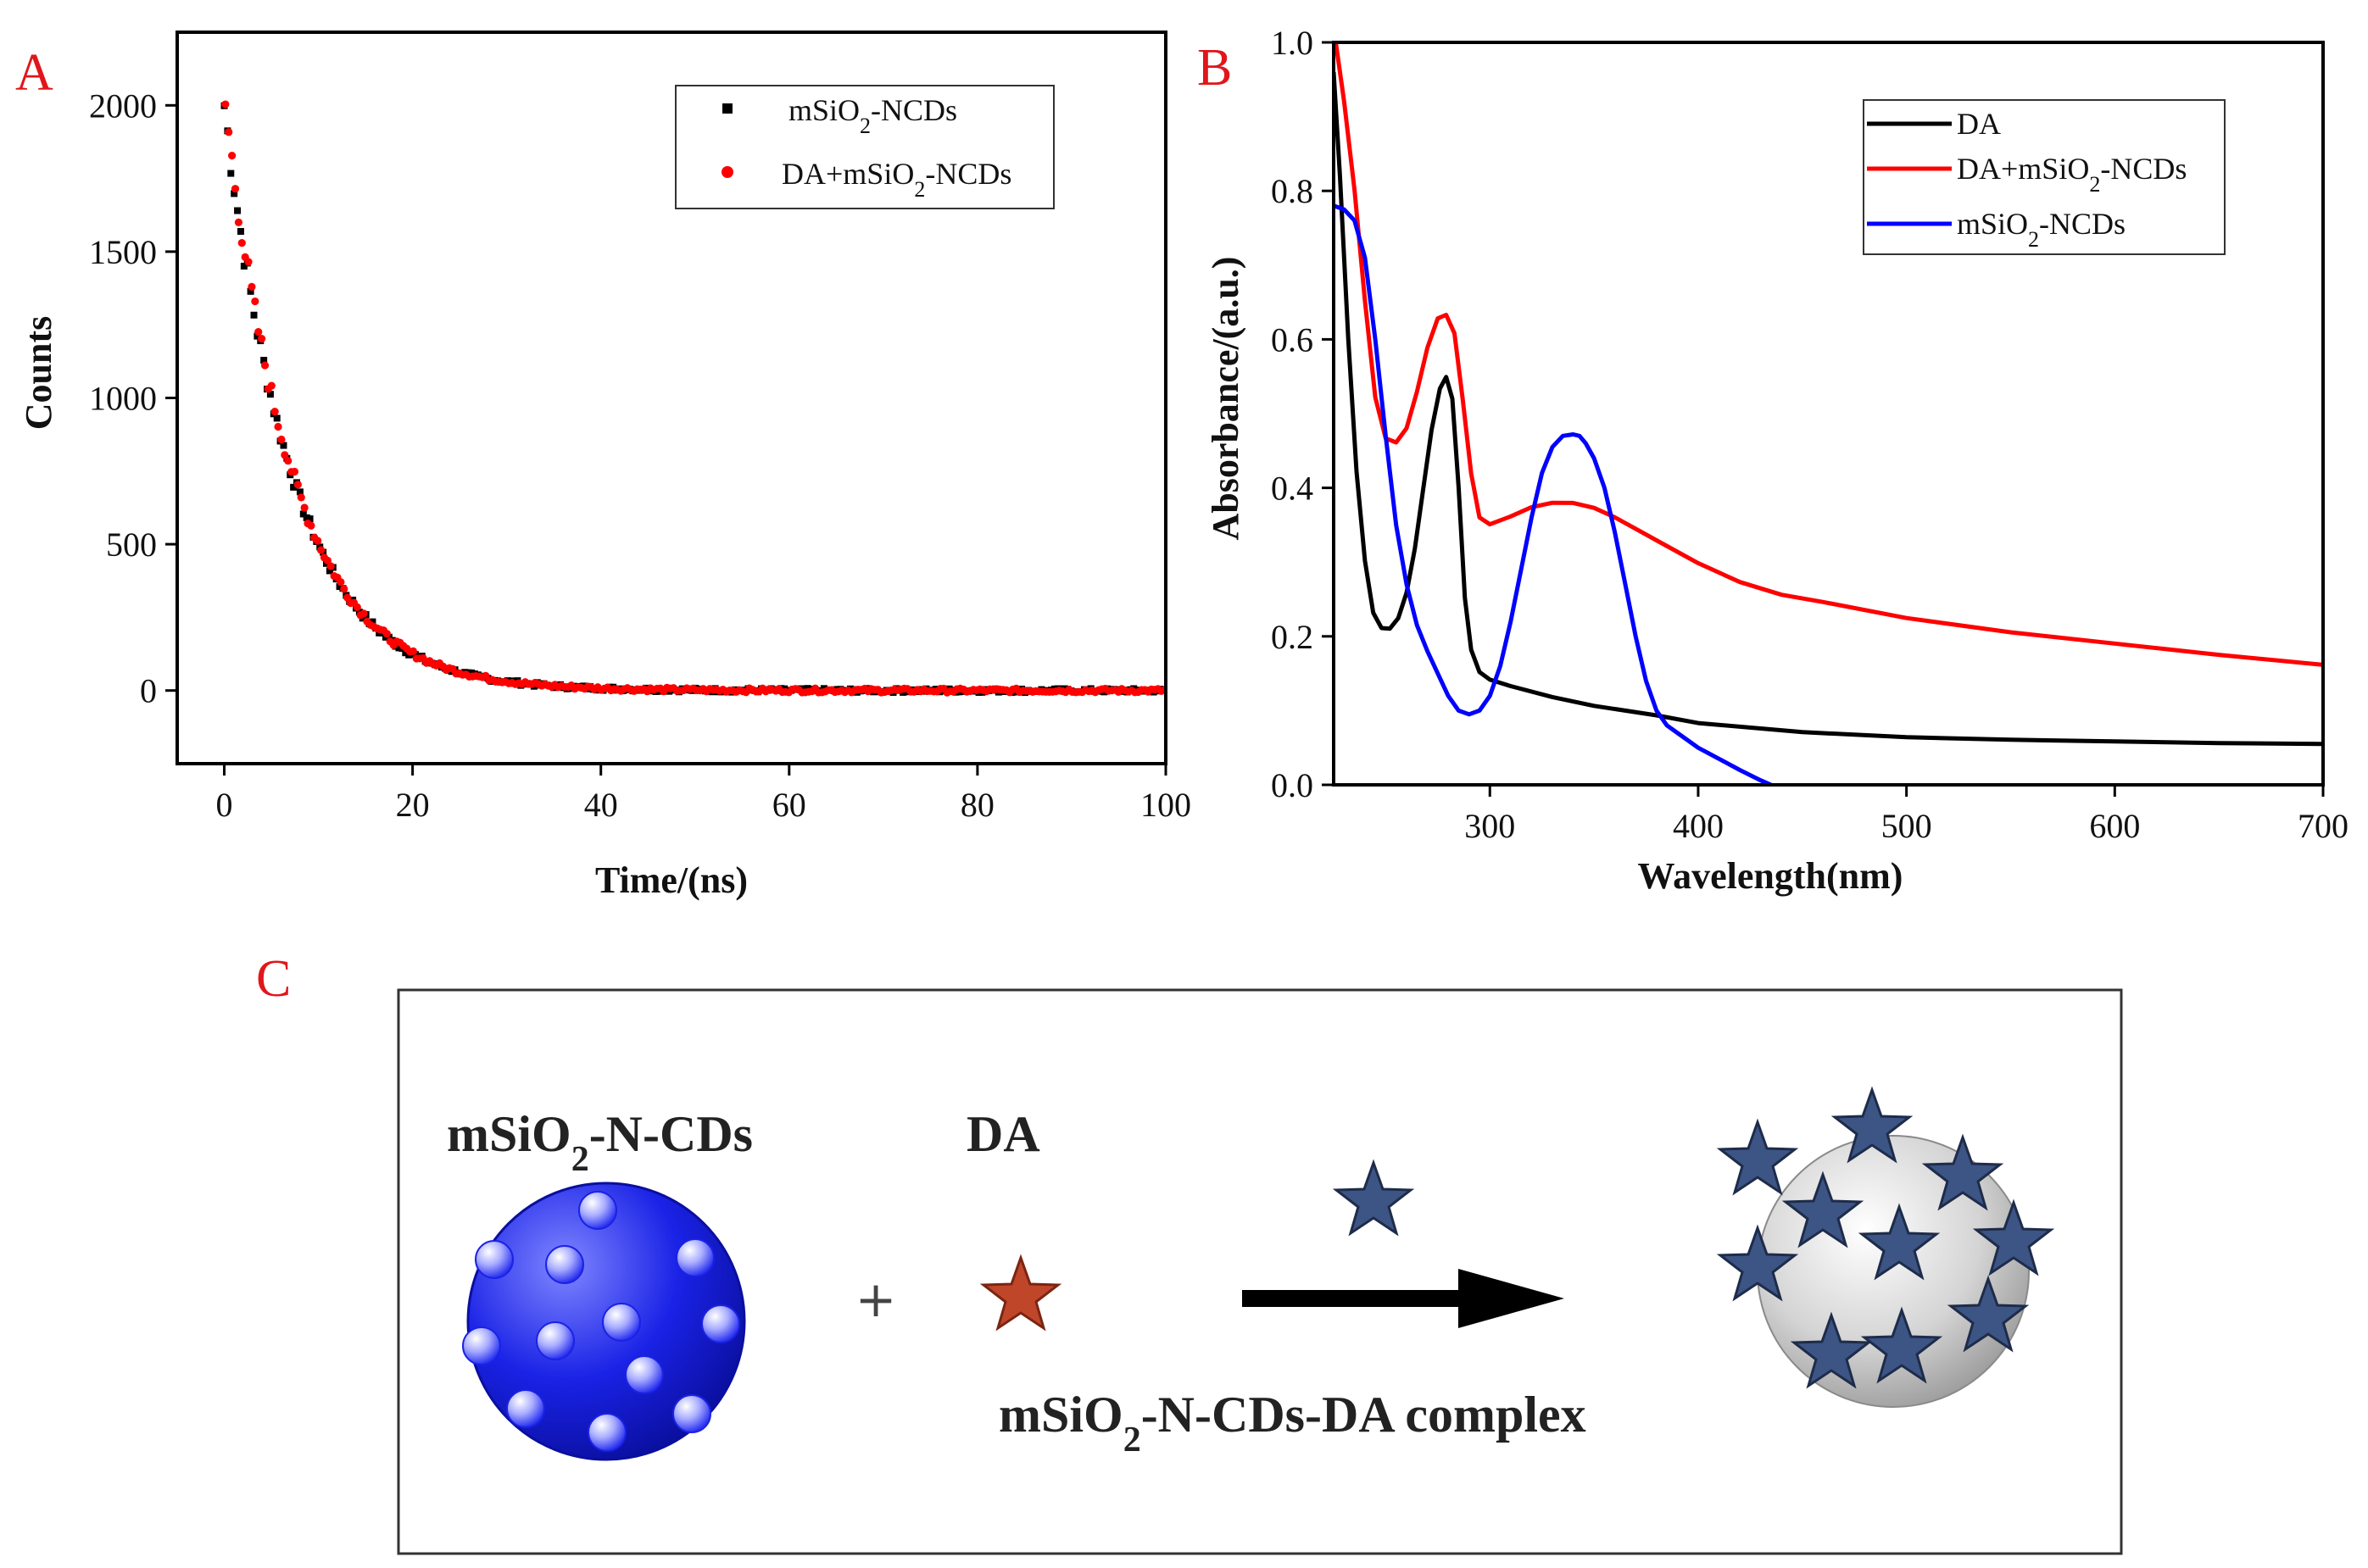  Describe the element at coordinates (789, 805) in the screenshot. I see `chart-a-x-tick-label: 60` at that location.